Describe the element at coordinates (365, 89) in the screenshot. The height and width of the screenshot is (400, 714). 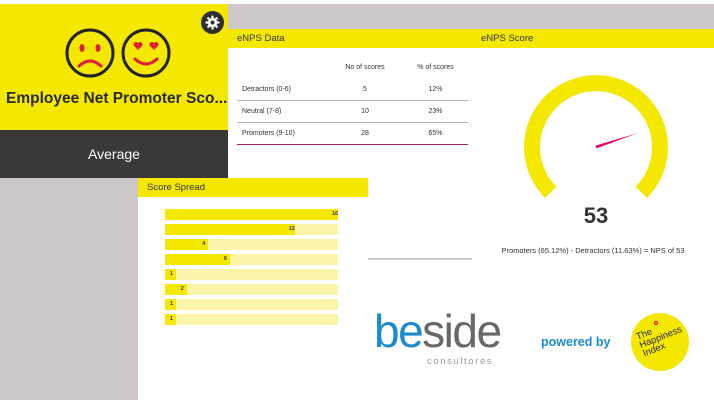
I see `row-count: 5` at that location.